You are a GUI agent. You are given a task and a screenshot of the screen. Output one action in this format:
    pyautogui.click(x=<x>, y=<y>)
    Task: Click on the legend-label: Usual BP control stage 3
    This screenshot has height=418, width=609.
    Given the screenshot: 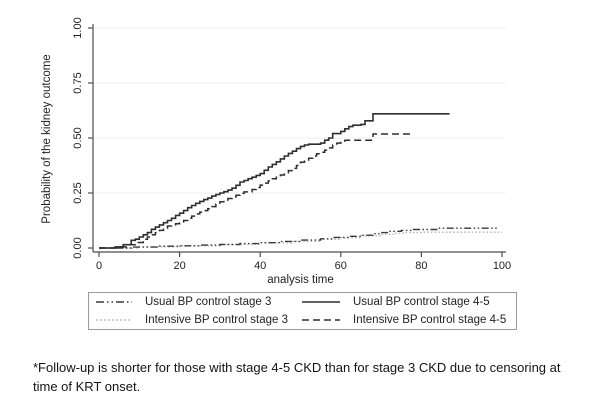 What is the action you would take?
    pyautogui.click(x=208, y=302)
    